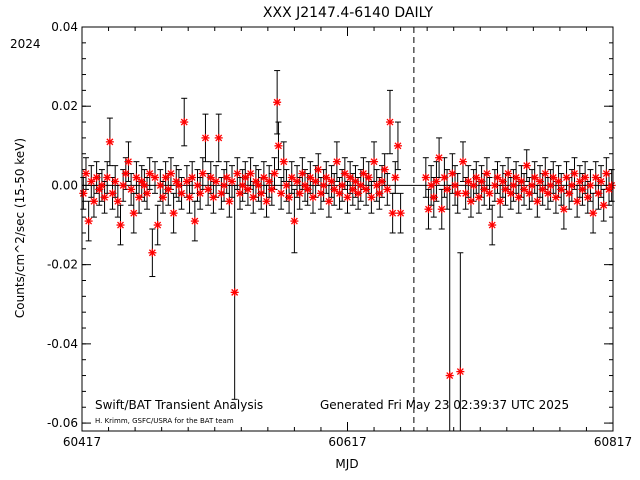  What do you see at coordinates (444, 405) in the screenshot?
I see `generated-note: Generated Fri May 23 02:39:37 UTC 2025` at bounding box center [444, 405].